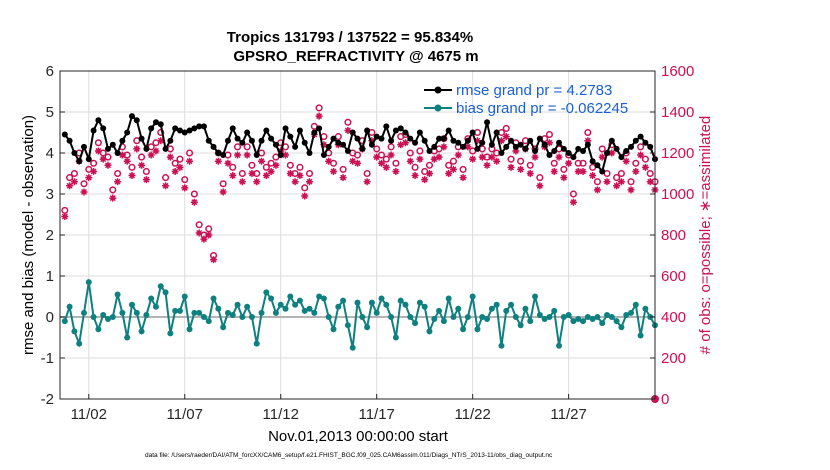 This screenshot has width=830, height=470. Describe the element at coordinates (281, 414) in the screenshot. I see `x-tick-label-2: 11/12` at that location.